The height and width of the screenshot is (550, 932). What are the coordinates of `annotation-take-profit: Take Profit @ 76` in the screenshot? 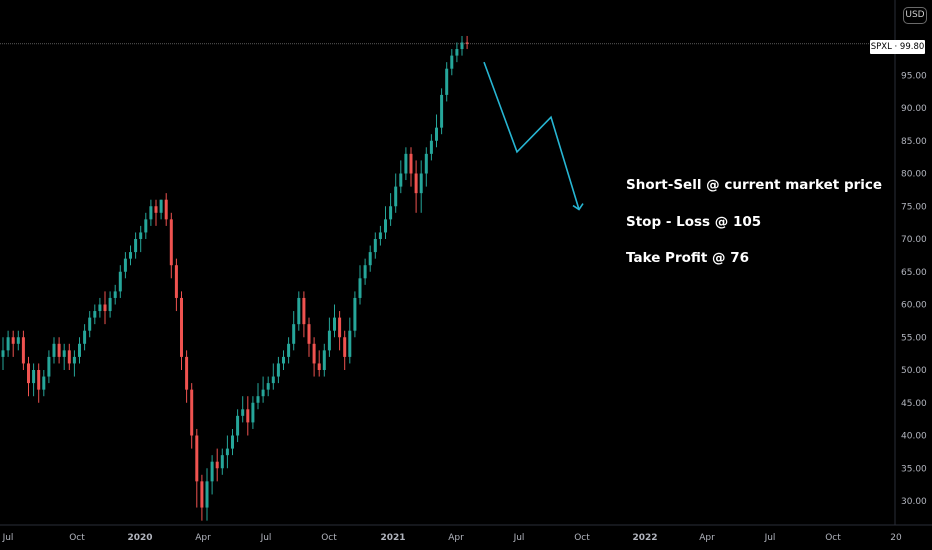 It's located at (688, 258).